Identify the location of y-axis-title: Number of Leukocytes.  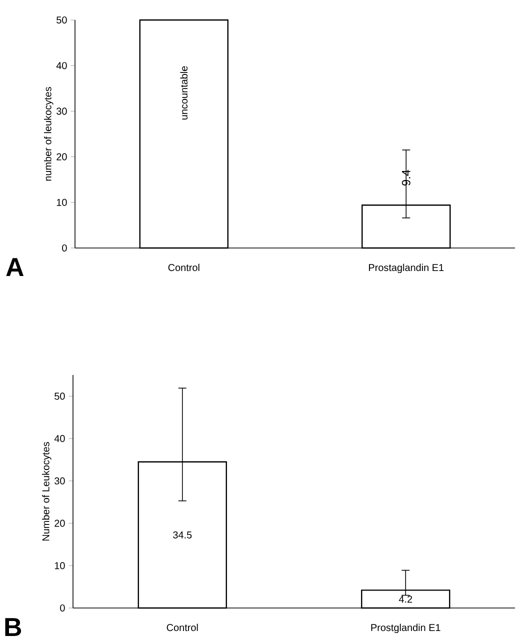
(47, 491).